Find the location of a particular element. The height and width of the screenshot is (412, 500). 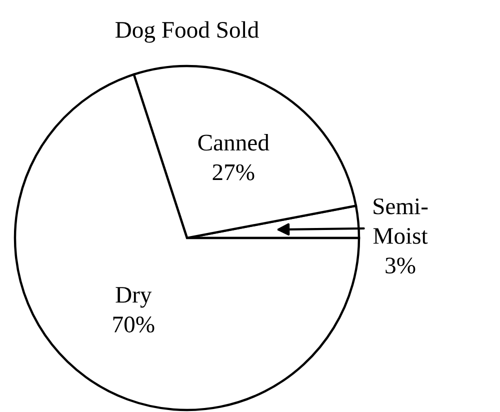

chart-title: Dog Food Sold is located at coordinates (187, 32).